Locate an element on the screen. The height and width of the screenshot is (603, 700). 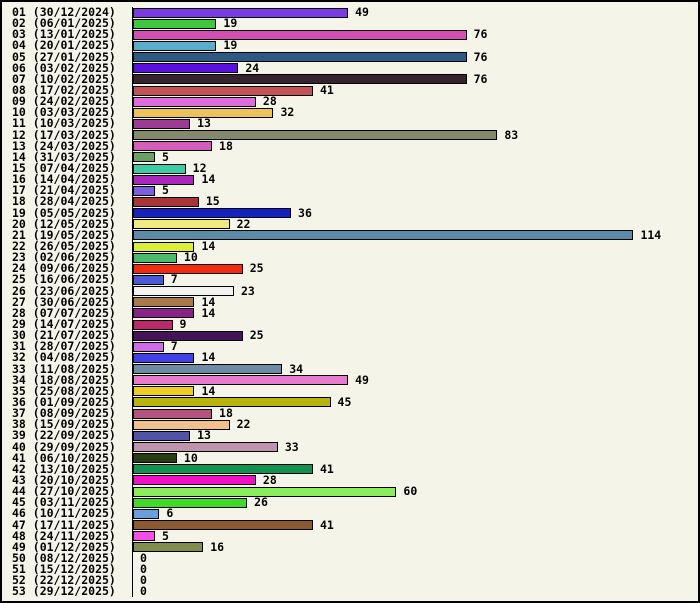
week-label: 38 (15/09/2025) is located at coordinates (64, 424).